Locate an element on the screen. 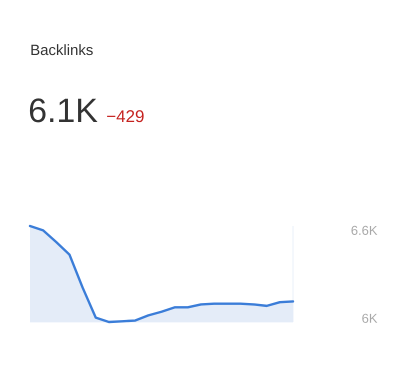 The height and width of the screenshot is (378, 410). y-tick-label: 6K is located at coordinates (370, 318).